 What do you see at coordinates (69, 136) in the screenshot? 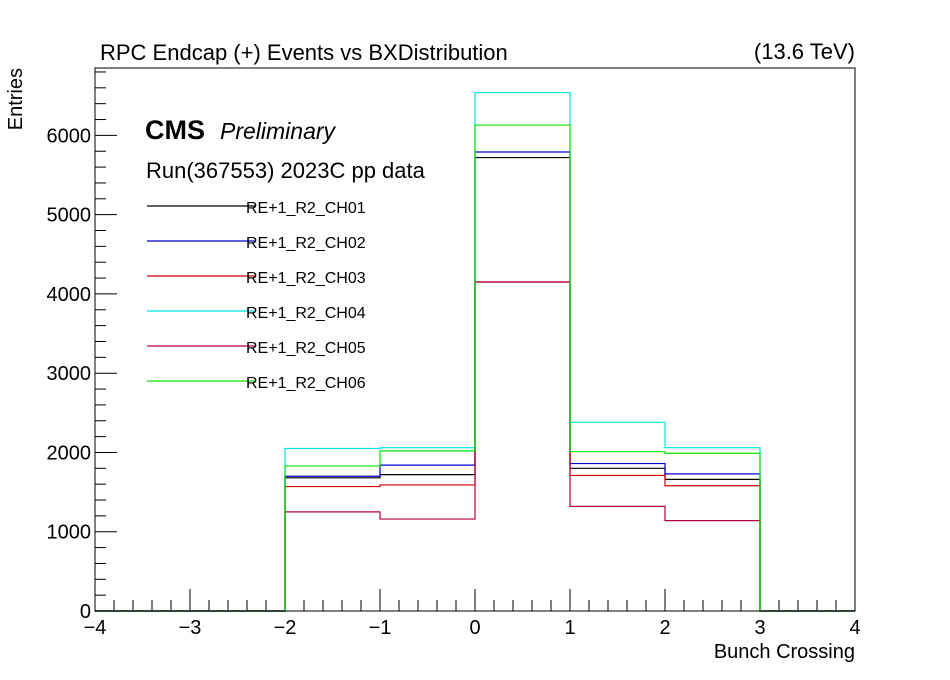
I see `y-tick-label: 6000` at bounding box center [69, 136].